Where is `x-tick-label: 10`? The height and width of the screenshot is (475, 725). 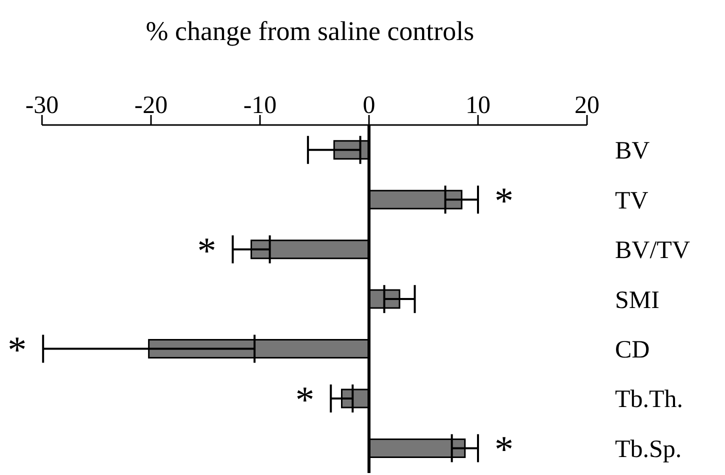 x-tick-label: 10 is located at coordinates (478, 105).